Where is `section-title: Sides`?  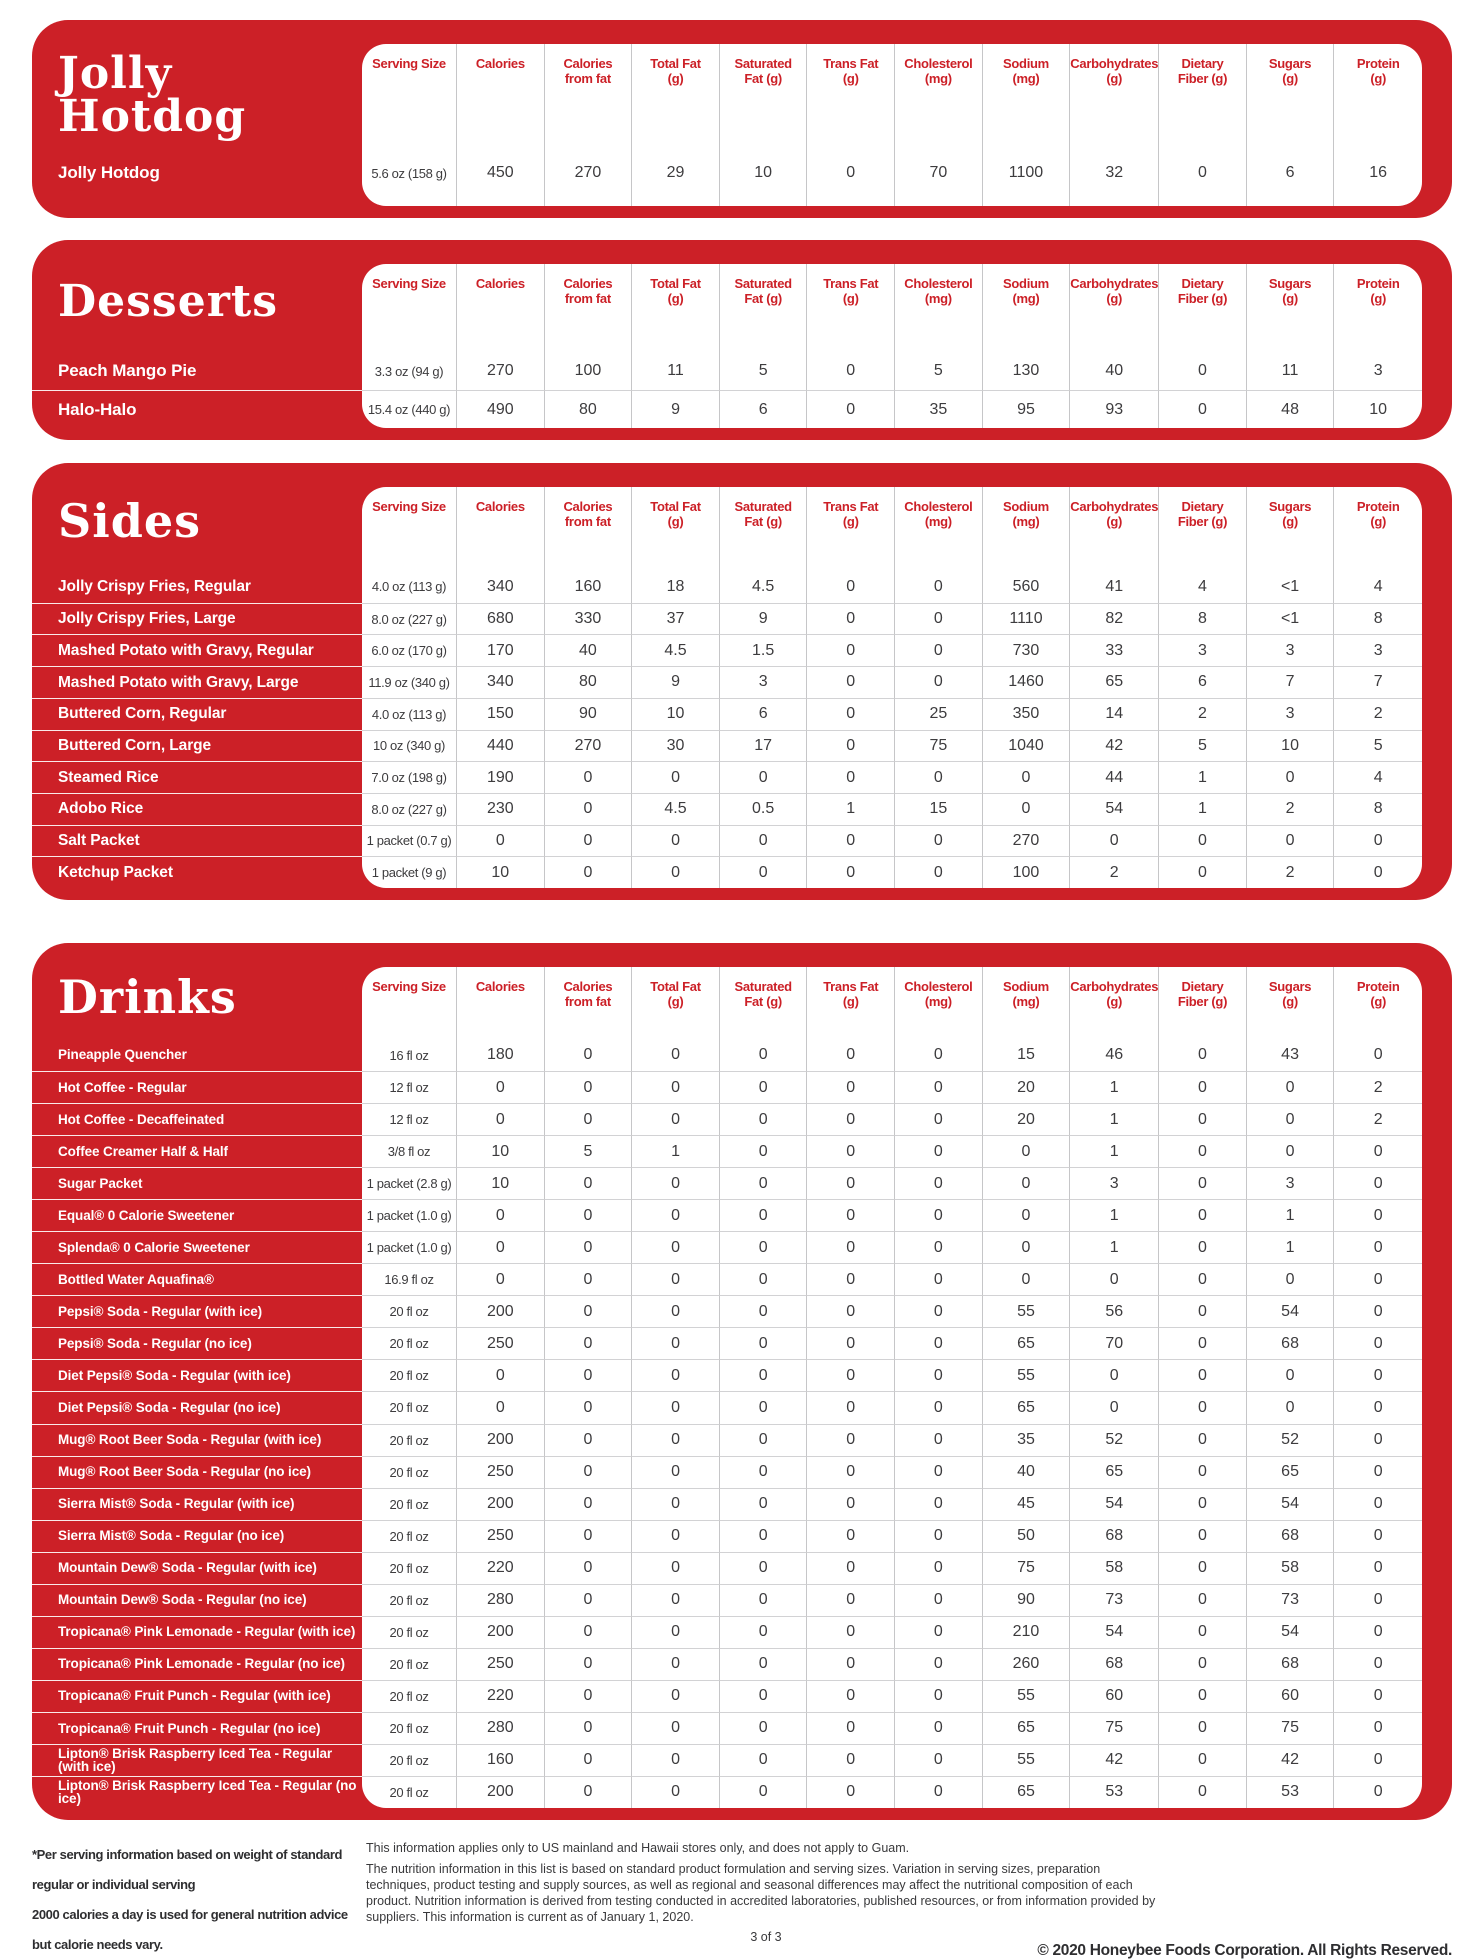 section-title: Sides is located at coordinates (197, 529).